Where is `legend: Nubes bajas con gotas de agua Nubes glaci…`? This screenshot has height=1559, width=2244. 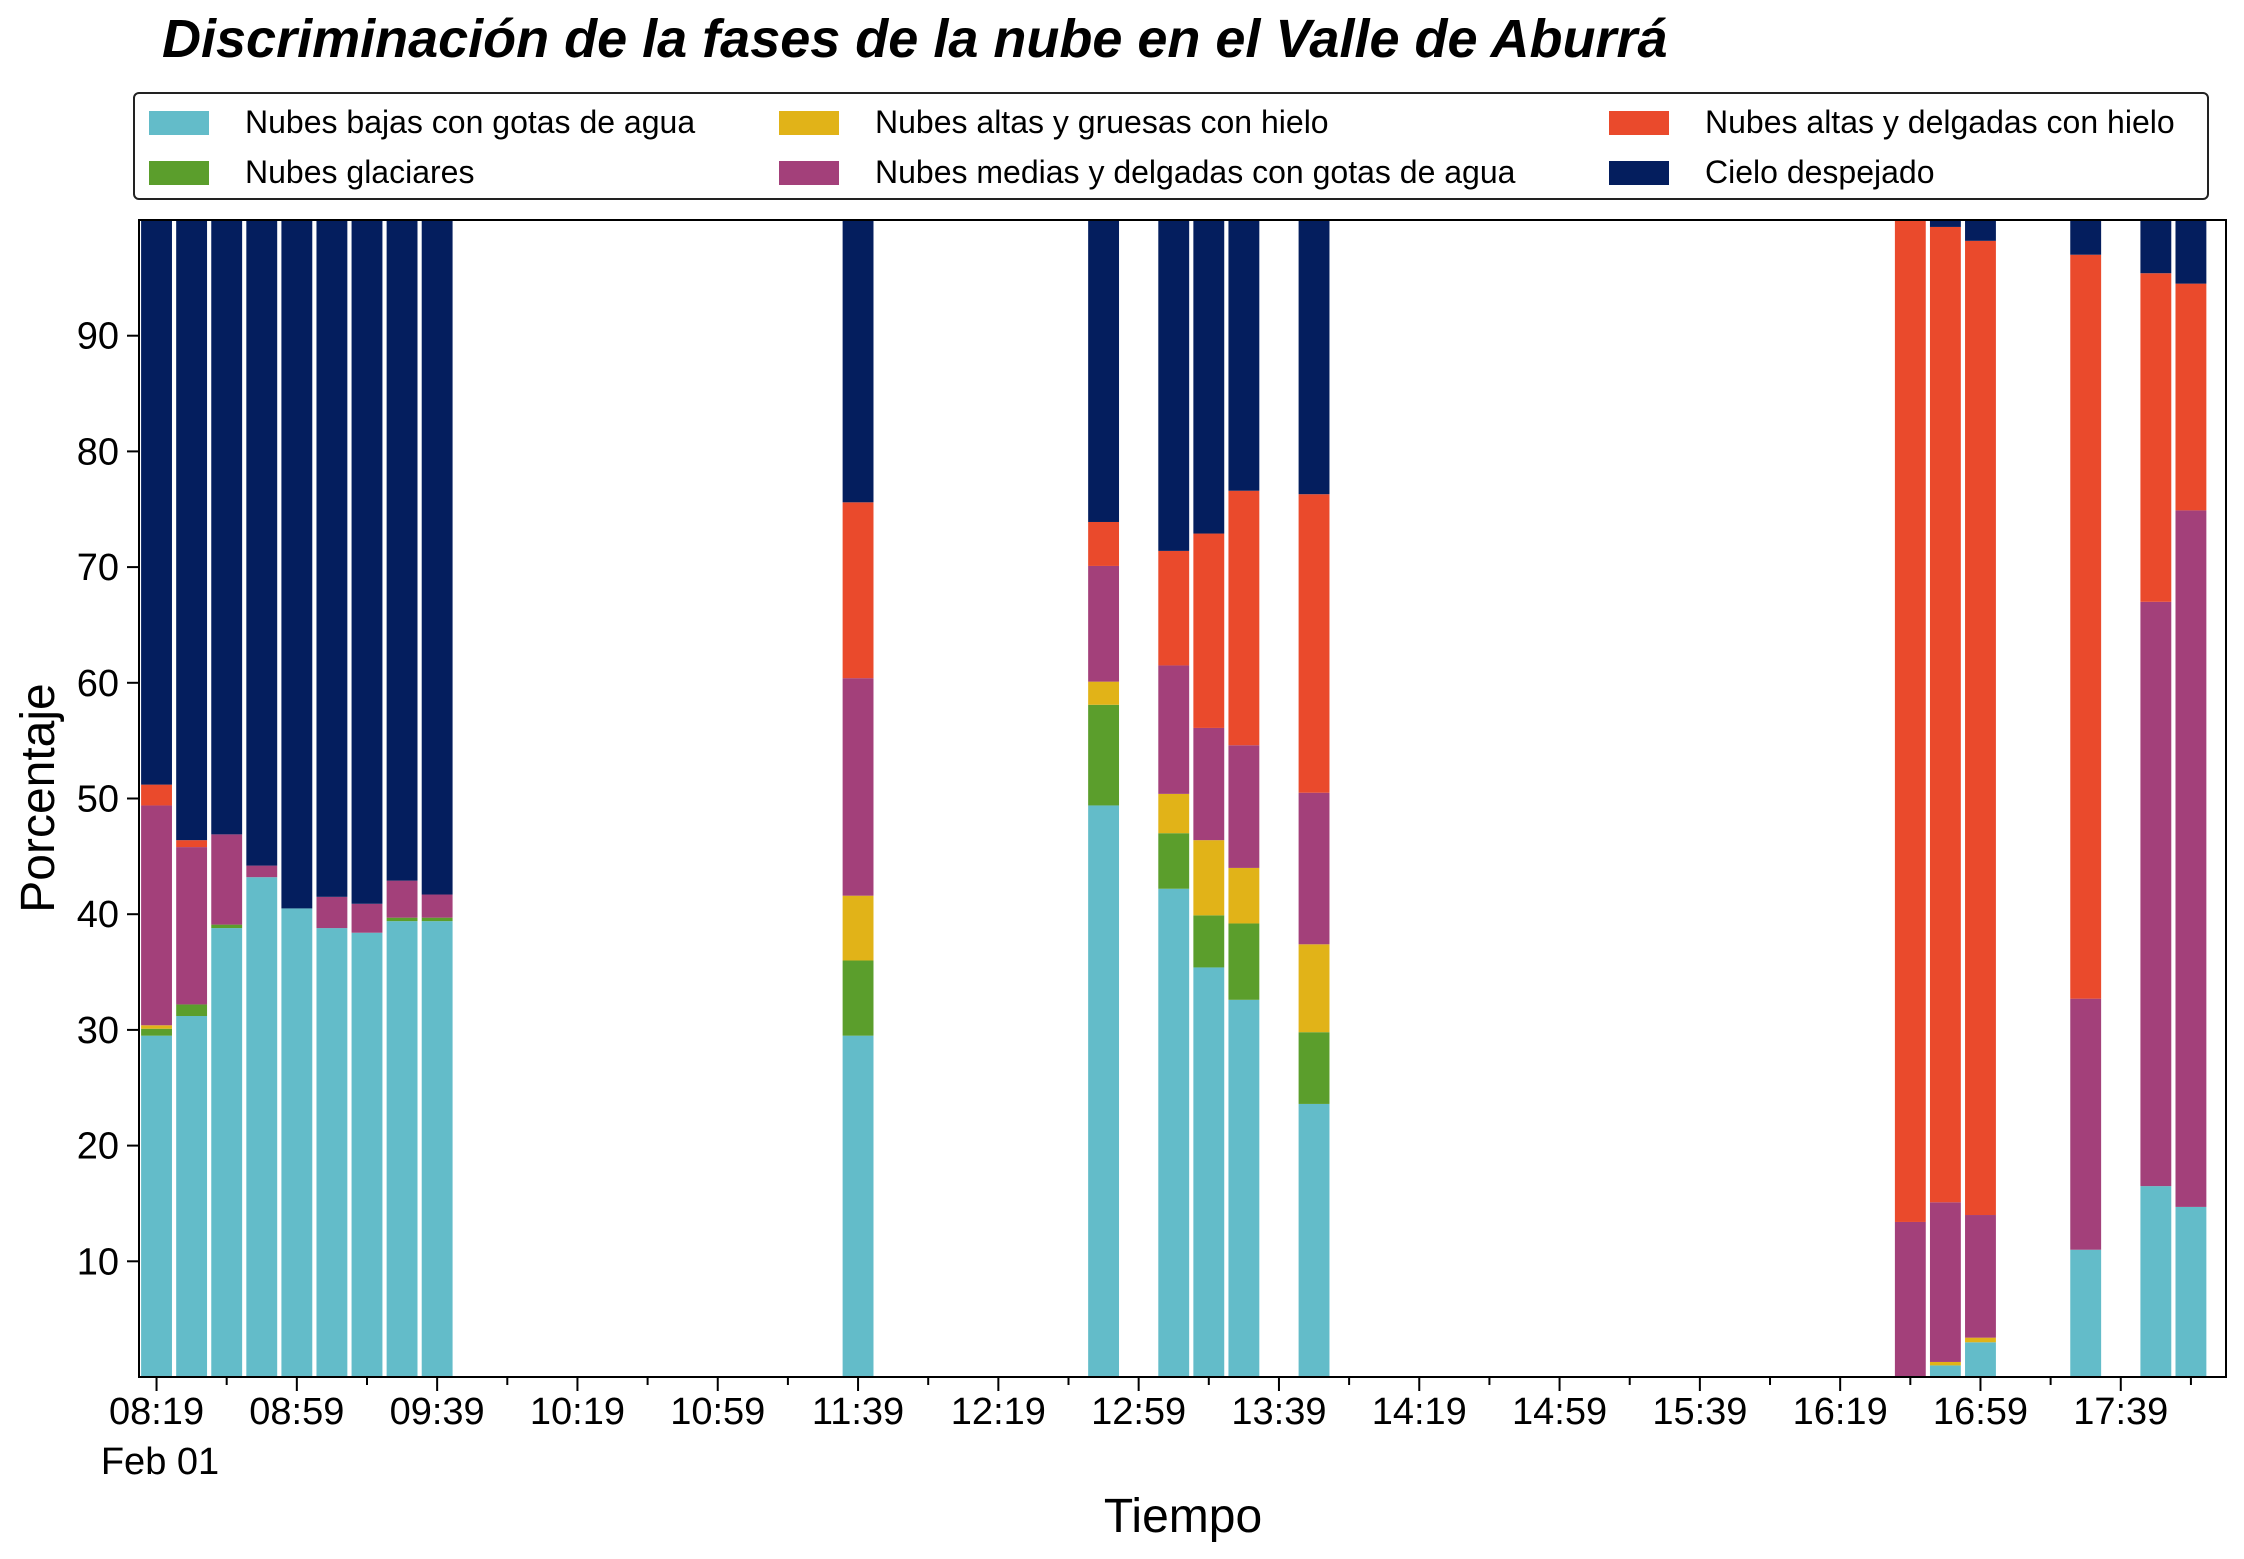
legend: Nubes bajas con gotas de agua Nubes glaci… is located at coordinates (1171, 146).